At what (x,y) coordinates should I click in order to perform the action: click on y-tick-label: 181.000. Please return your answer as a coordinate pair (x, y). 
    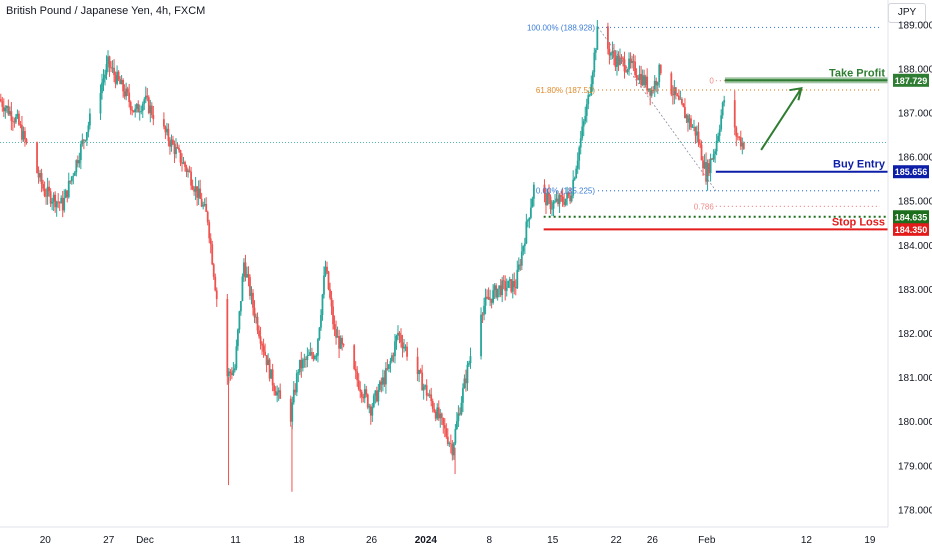
    Looking at the image, I should click on (915, 378).